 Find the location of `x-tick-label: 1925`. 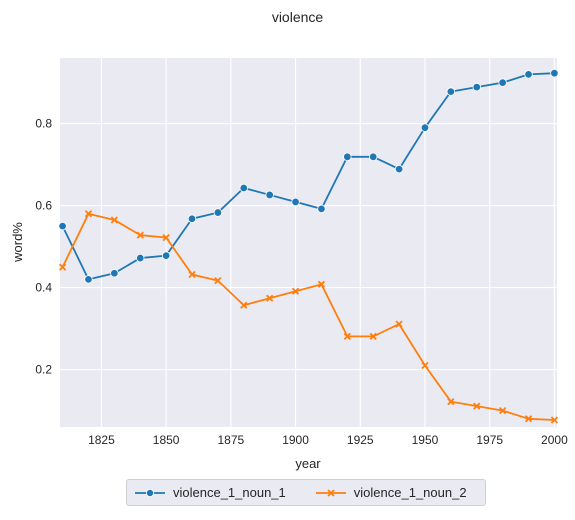

x-tick-label: 1925 is located at coordinates (360, 440).